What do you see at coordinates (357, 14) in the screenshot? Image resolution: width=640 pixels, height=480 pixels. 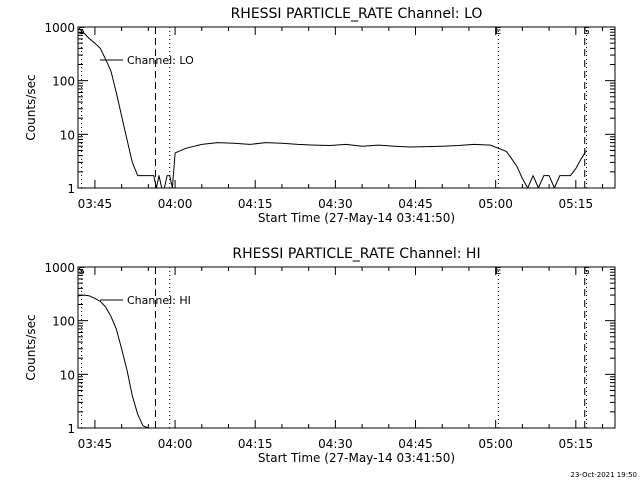 I see `chart-title: RHESSI PARTICLE_RATE Channel: LO` at bounding box center [357, 14].